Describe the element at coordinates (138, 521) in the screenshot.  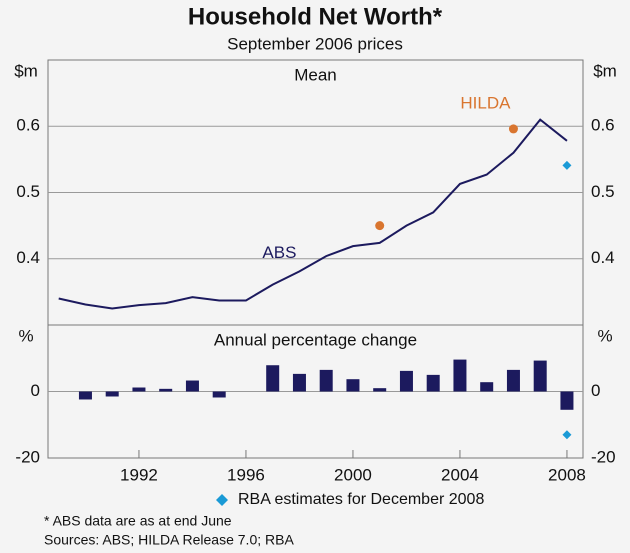
I see `note: * ABS data are as at end June` at that location.